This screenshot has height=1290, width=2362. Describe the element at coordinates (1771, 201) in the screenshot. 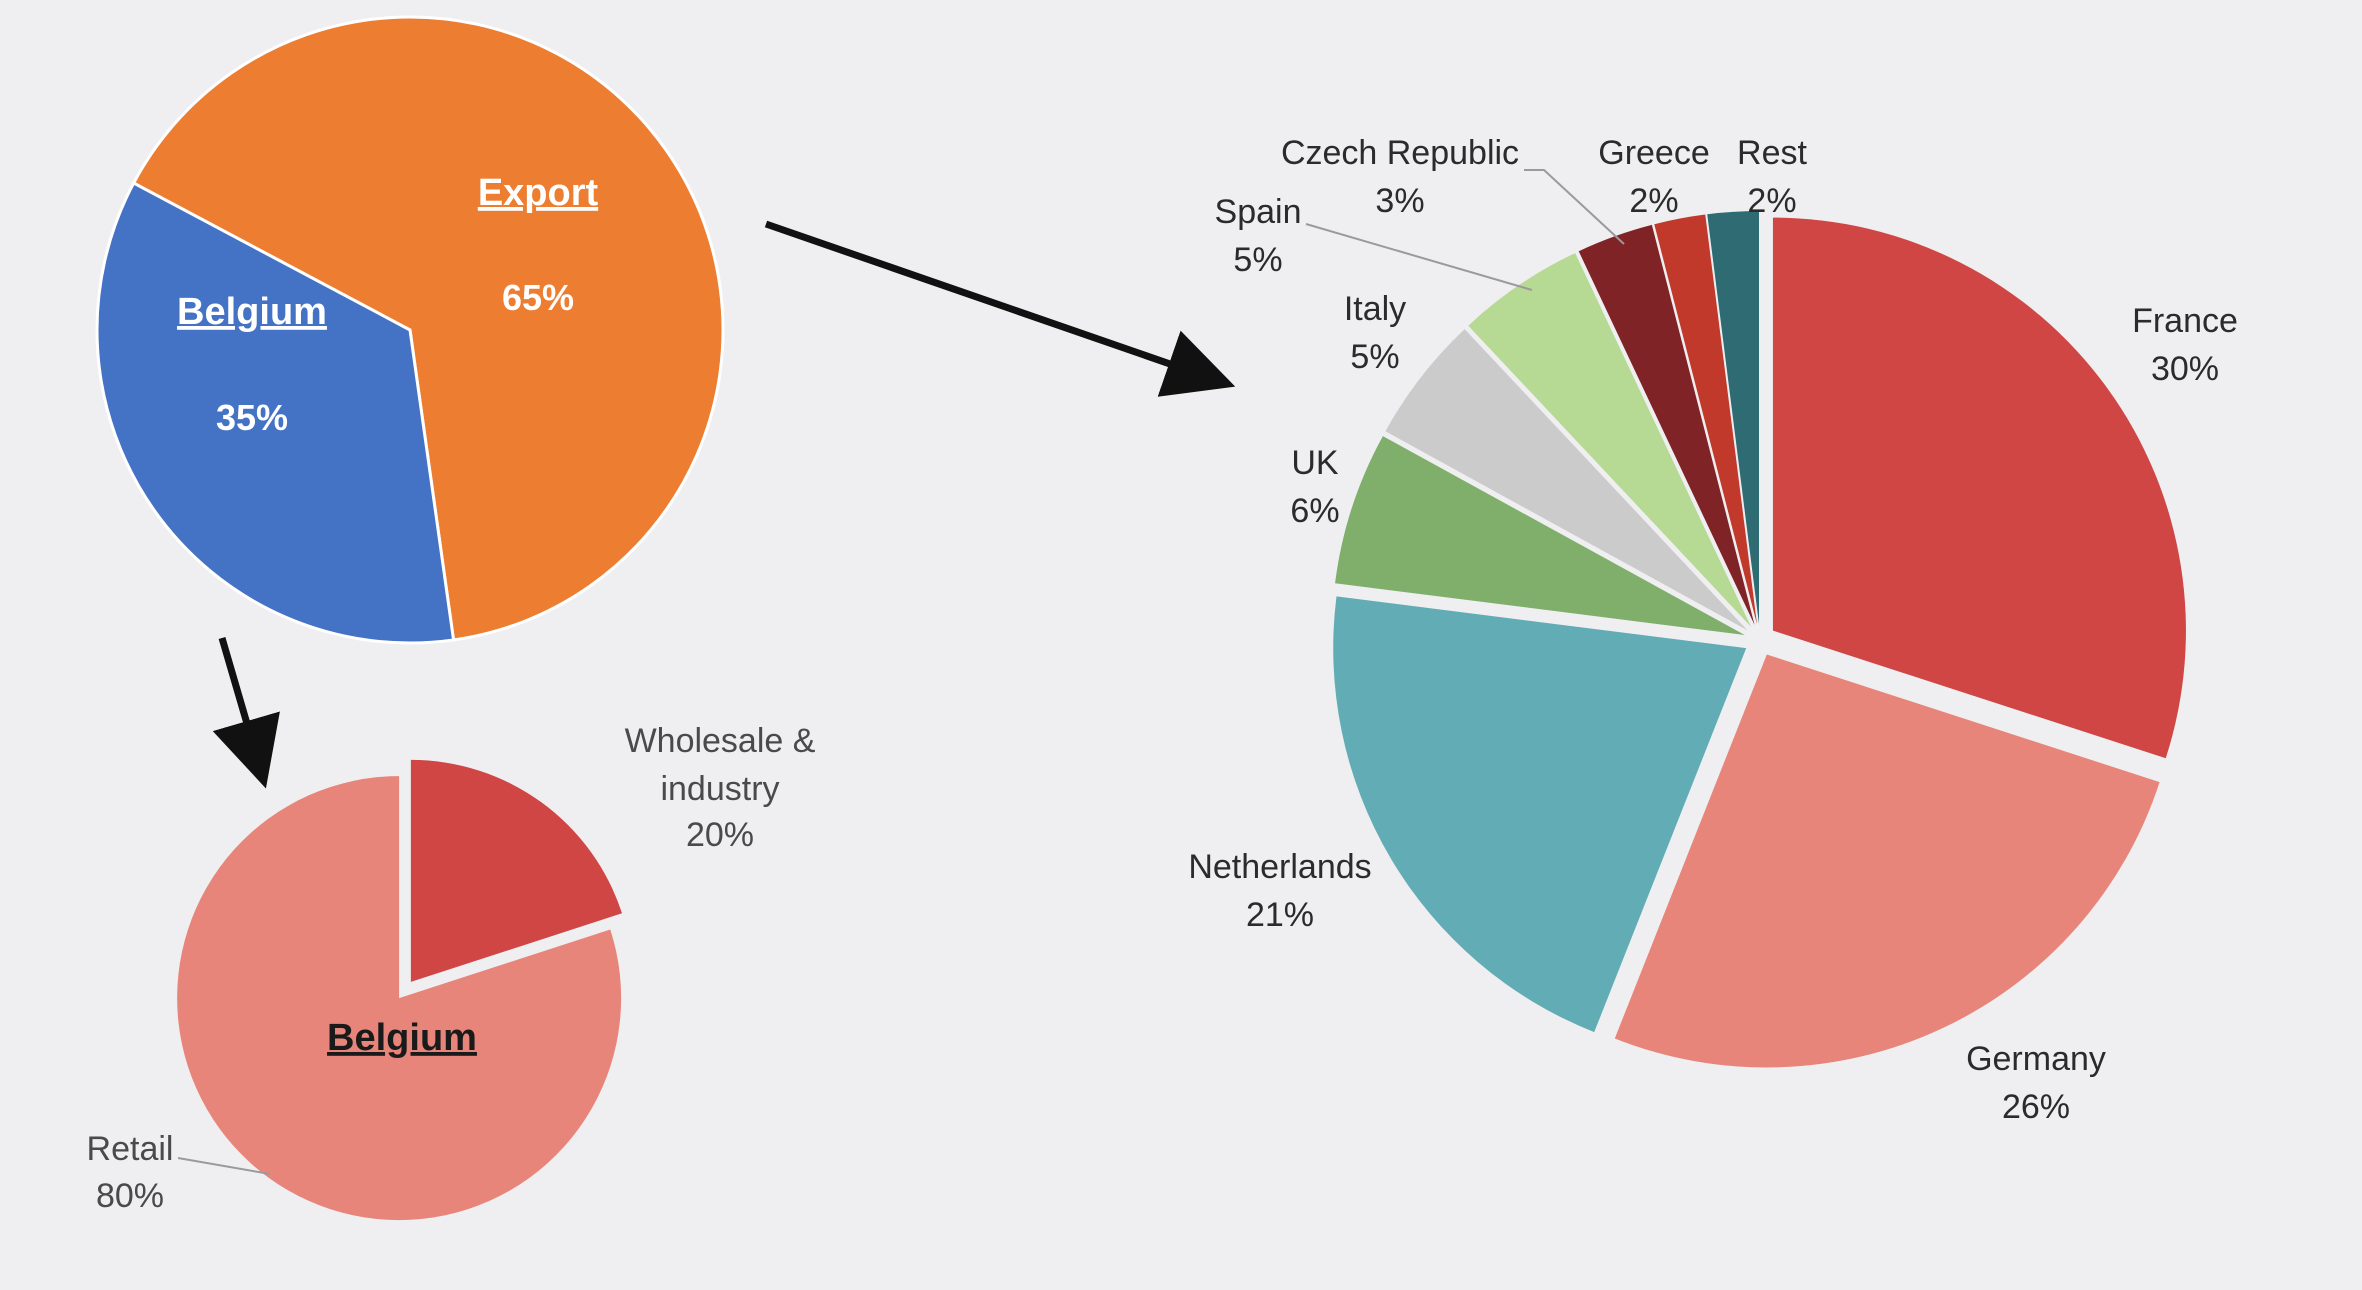

I see `value-rest: 2%` at that location.